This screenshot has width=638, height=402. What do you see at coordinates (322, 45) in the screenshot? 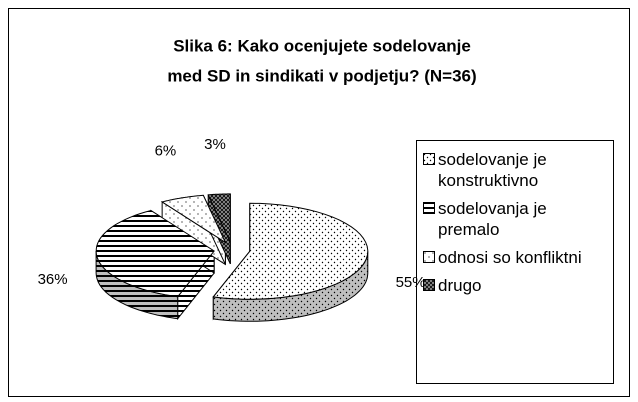
I see `chart-title: Slika 6: Kako ocenjujete sodelovanje` at bounding box center [322, 45].